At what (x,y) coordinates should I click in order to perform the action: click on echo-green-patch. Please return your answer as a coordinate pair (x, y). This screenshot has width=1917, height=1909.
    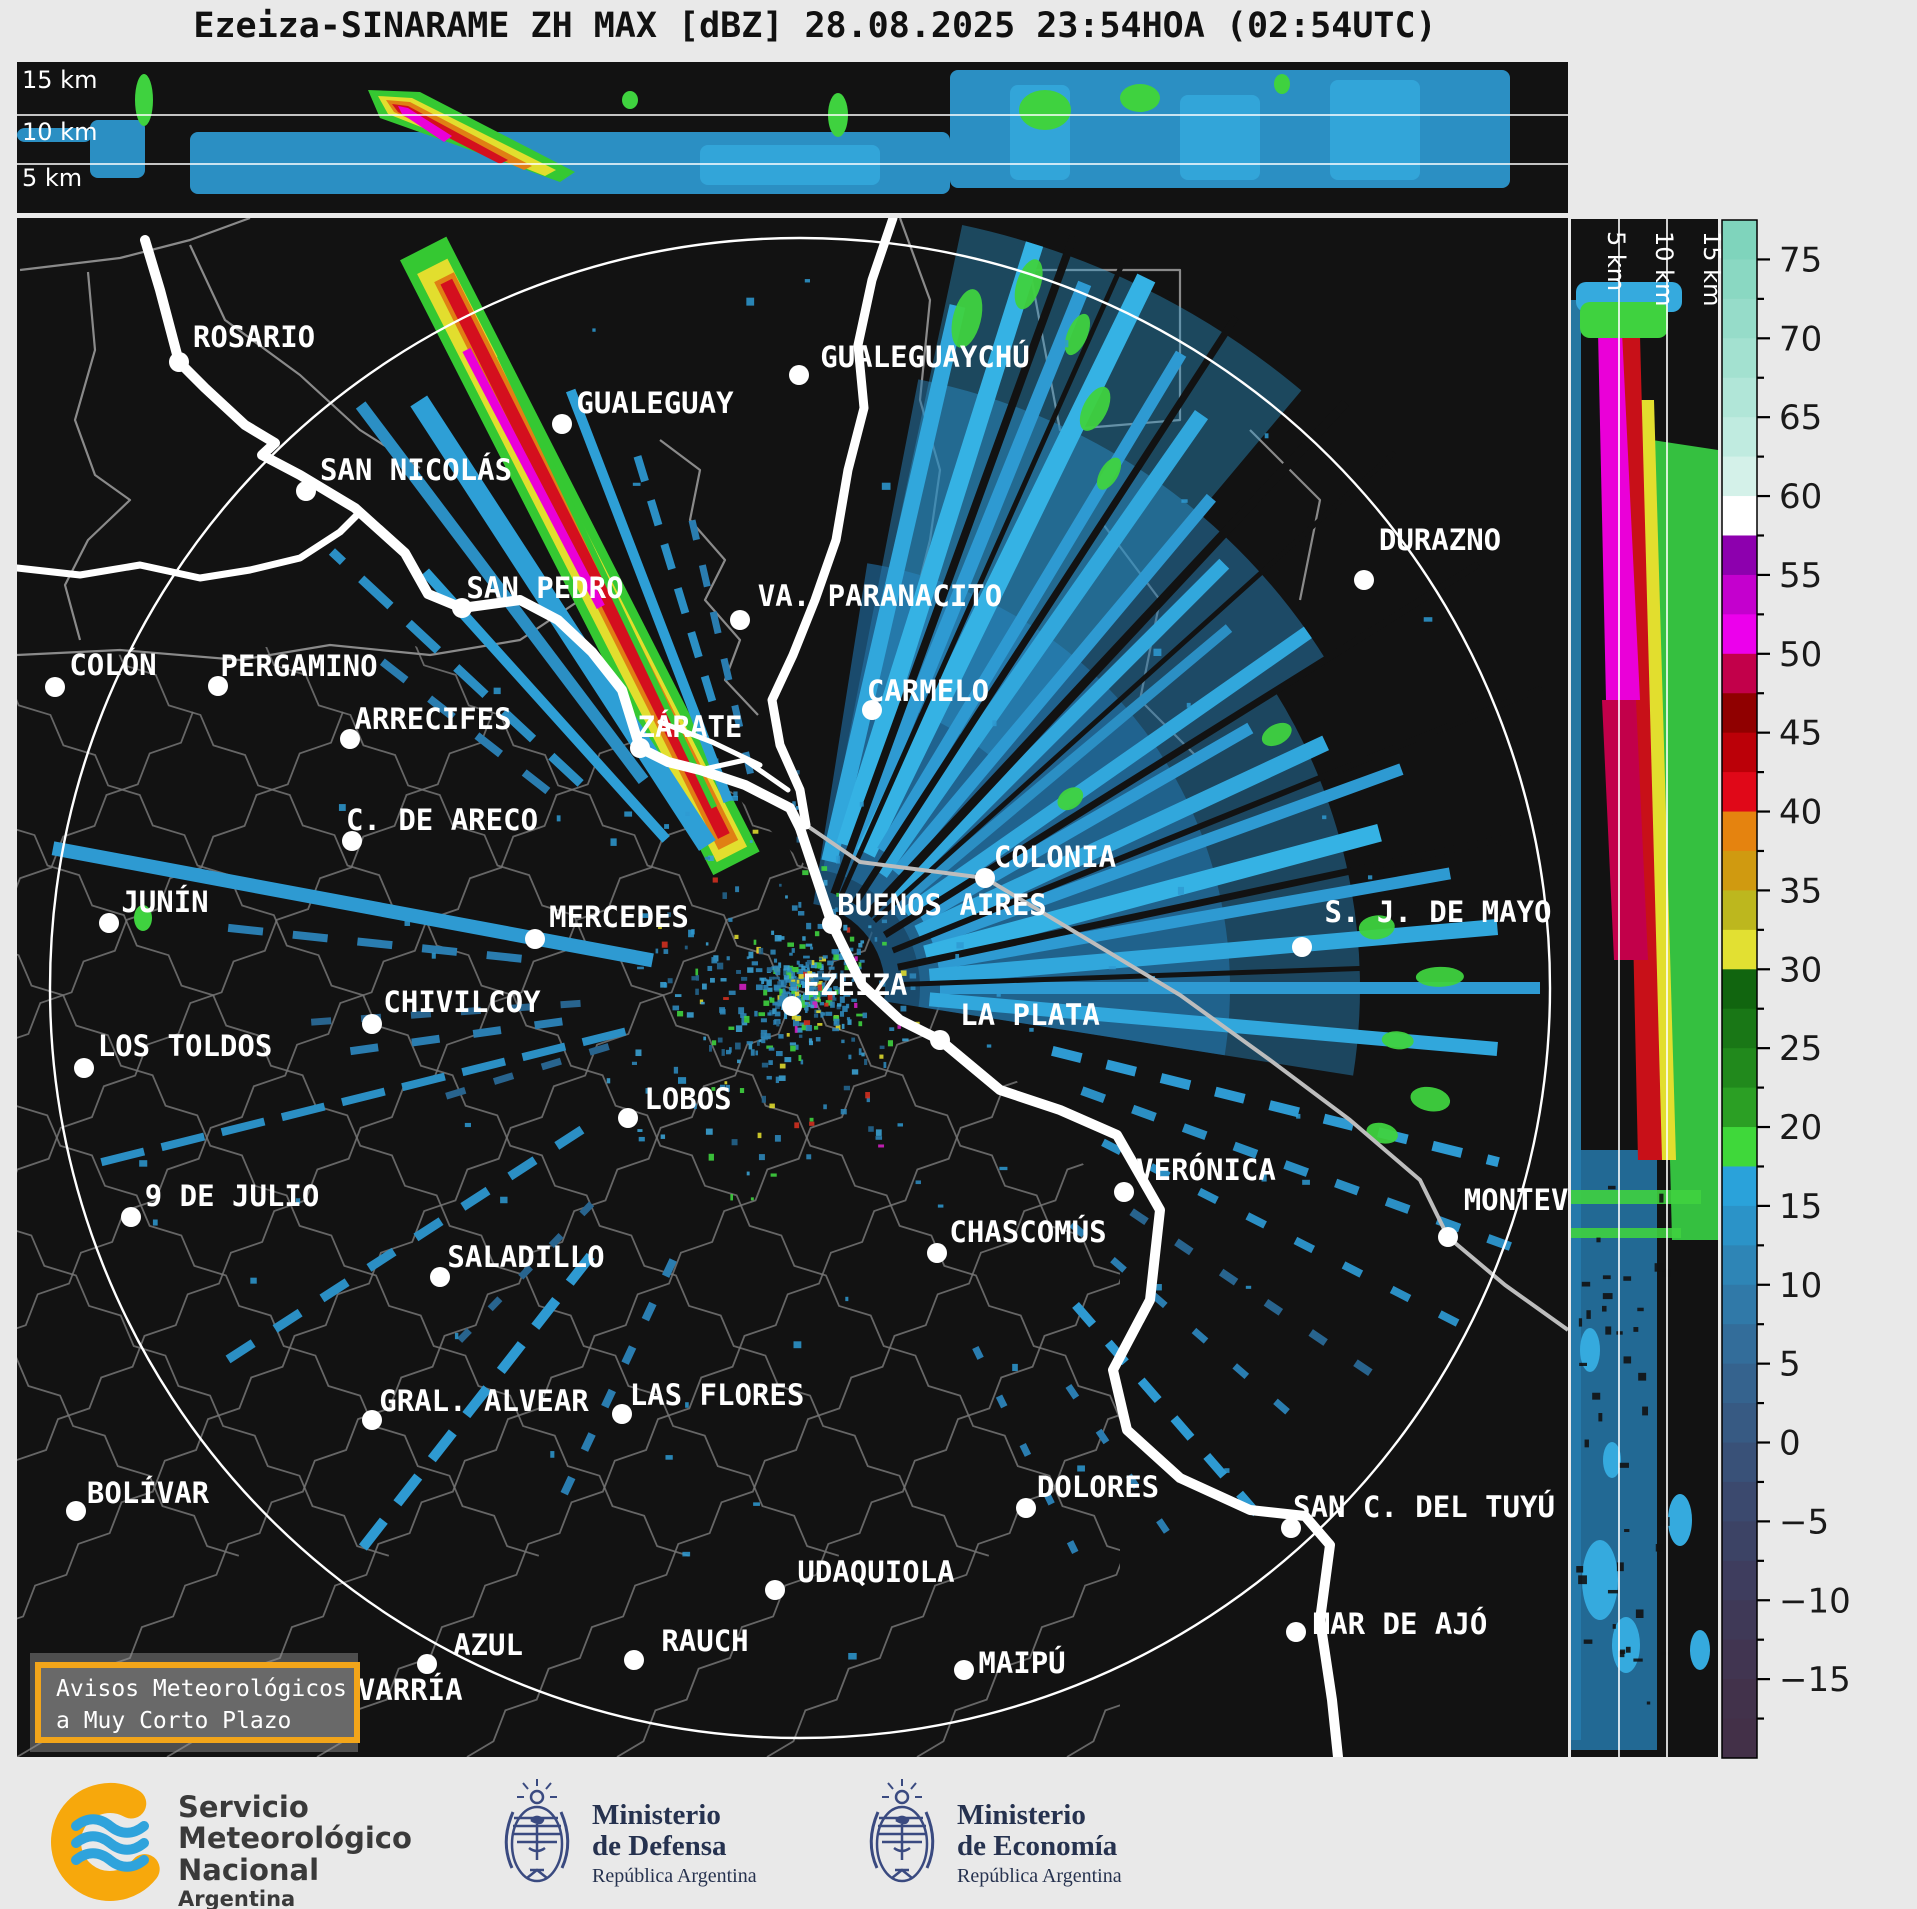
    Looking at the image, I should click on (143, 918).